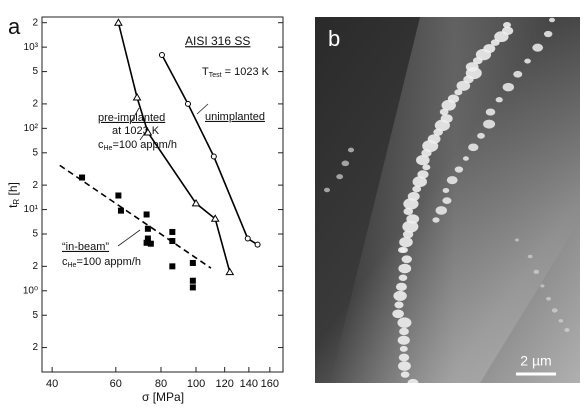 This screenshot has height=413, width=588. I want to click on y-axis-label: t, so click(13, 206).